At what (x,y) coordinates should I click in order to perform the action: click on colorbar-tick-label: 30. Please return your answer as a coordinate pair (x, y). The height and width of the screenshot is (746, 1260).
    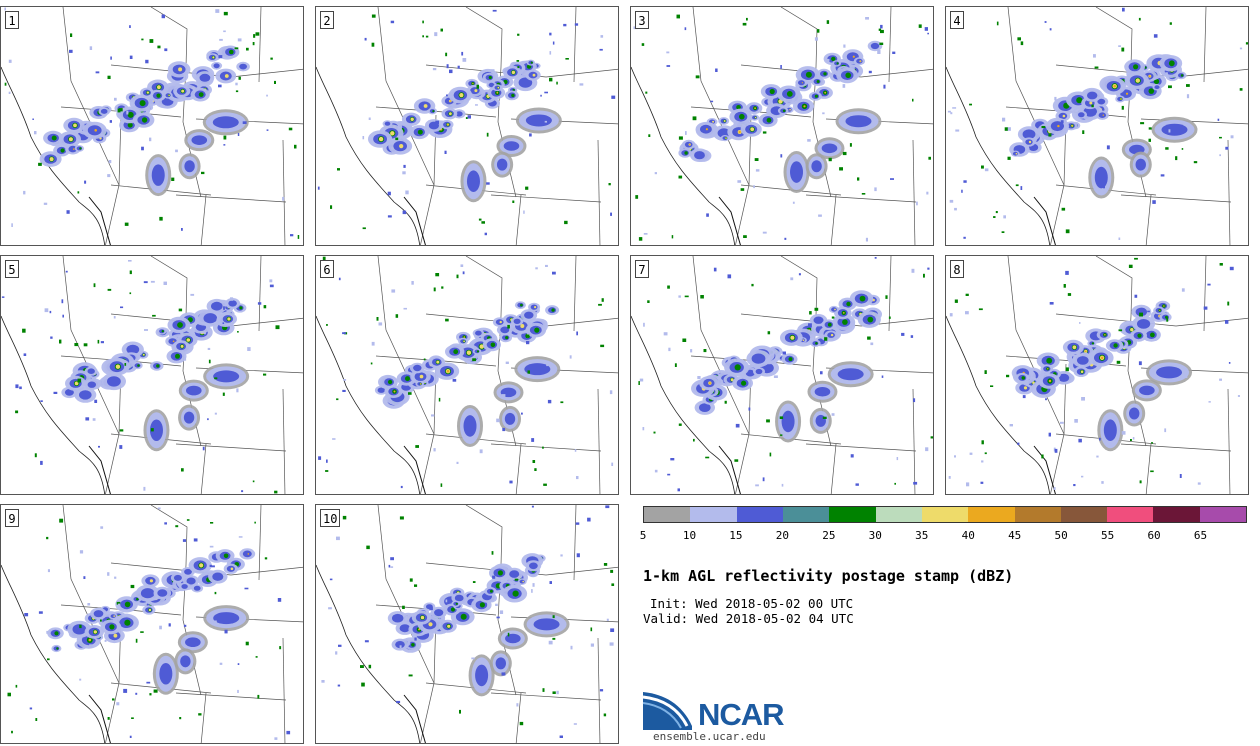
    Looking at the image, I should click on (875, 535).